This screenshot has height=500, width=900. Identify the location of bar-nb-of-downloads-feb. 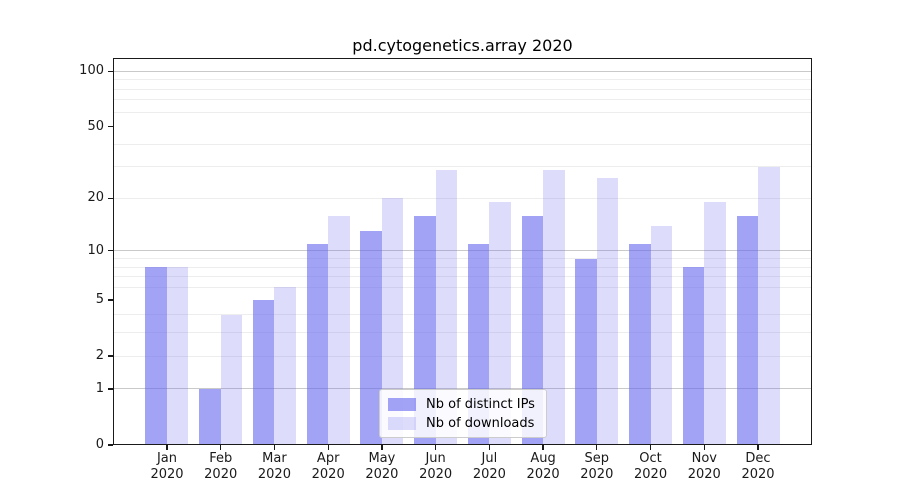
(231, 379).